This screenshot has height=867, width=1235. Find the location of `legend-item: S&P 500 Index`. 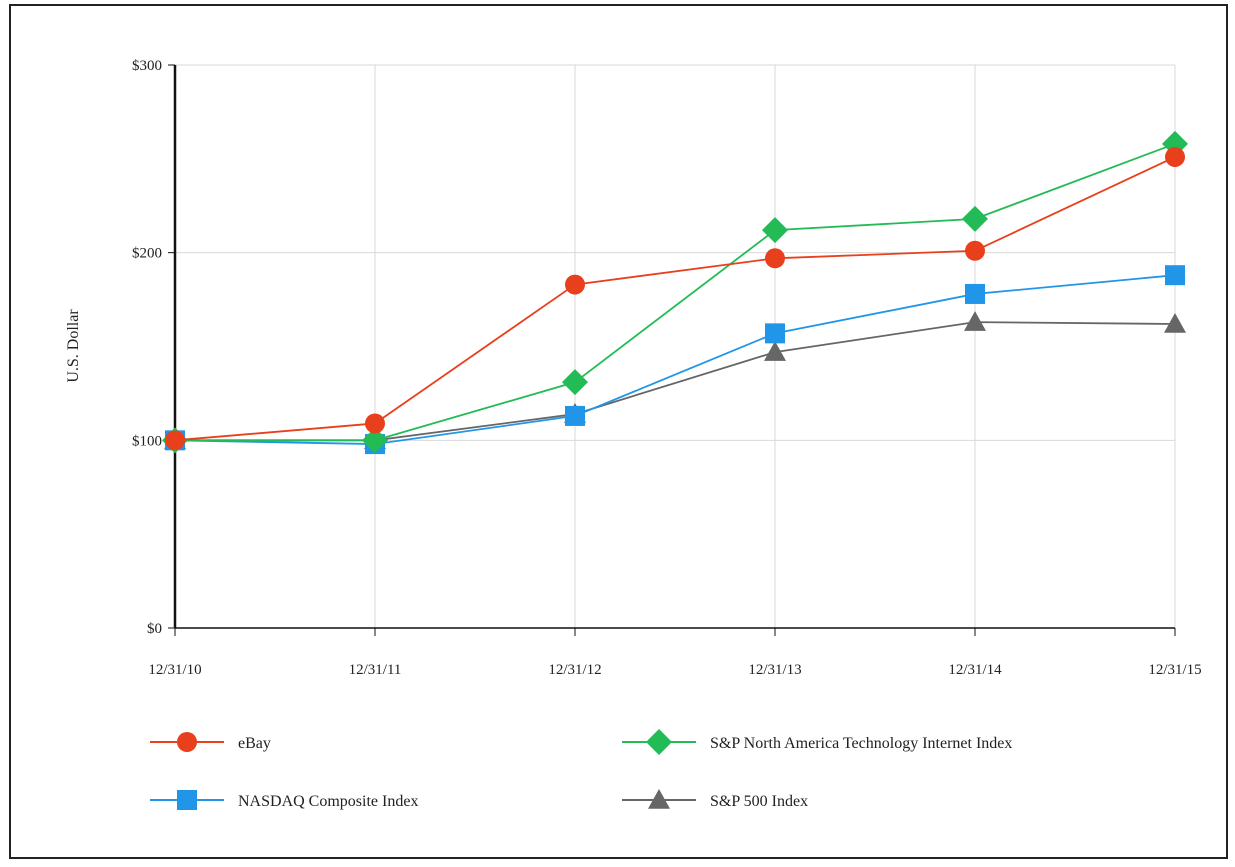

legend-item: S&P 500 Index is located at coordinates (715, 799).